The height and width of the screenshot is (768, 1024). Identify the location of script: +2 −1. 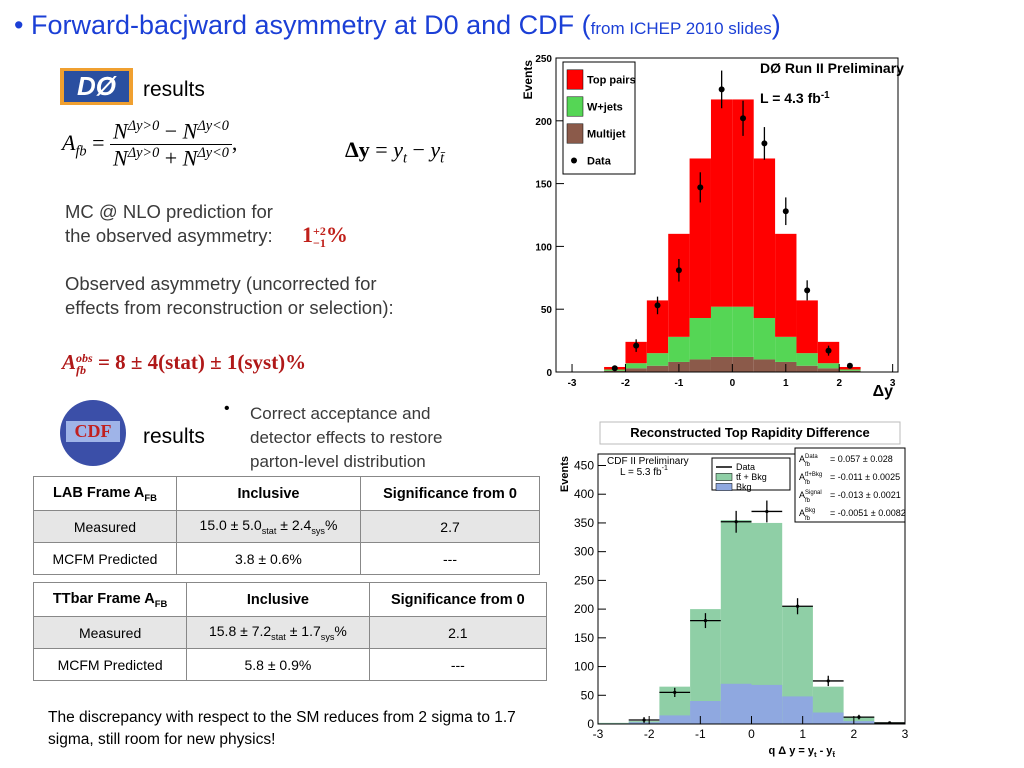
(319, 237).